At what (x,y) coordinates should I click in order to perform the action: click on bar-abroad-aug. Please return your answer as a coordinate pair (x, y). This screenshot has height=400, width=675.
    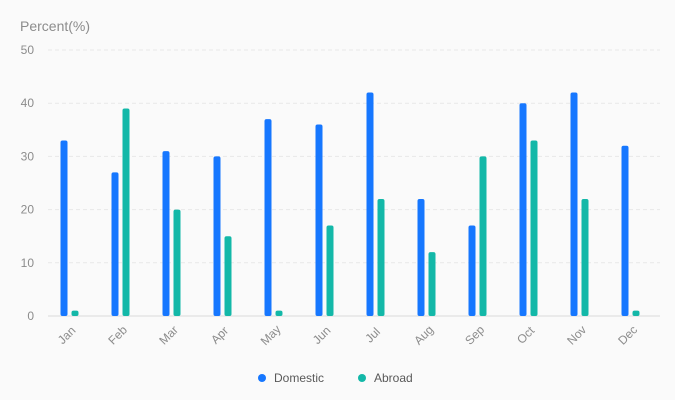
    Looking at the image, I should click on (432, 284).